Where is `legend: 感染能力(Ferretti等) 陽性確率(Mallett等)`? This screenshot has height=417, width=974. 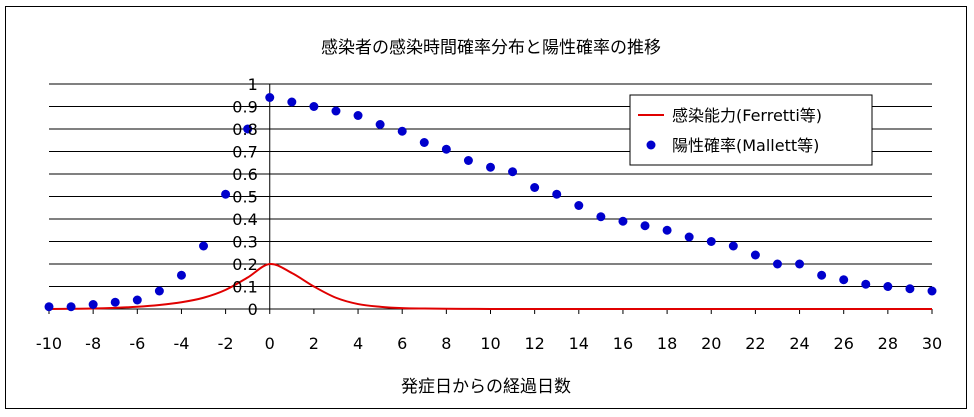 legend: 感染能力(Ferretti等) 陽性確率(Mallett等) is located at coordinates (751, 130).